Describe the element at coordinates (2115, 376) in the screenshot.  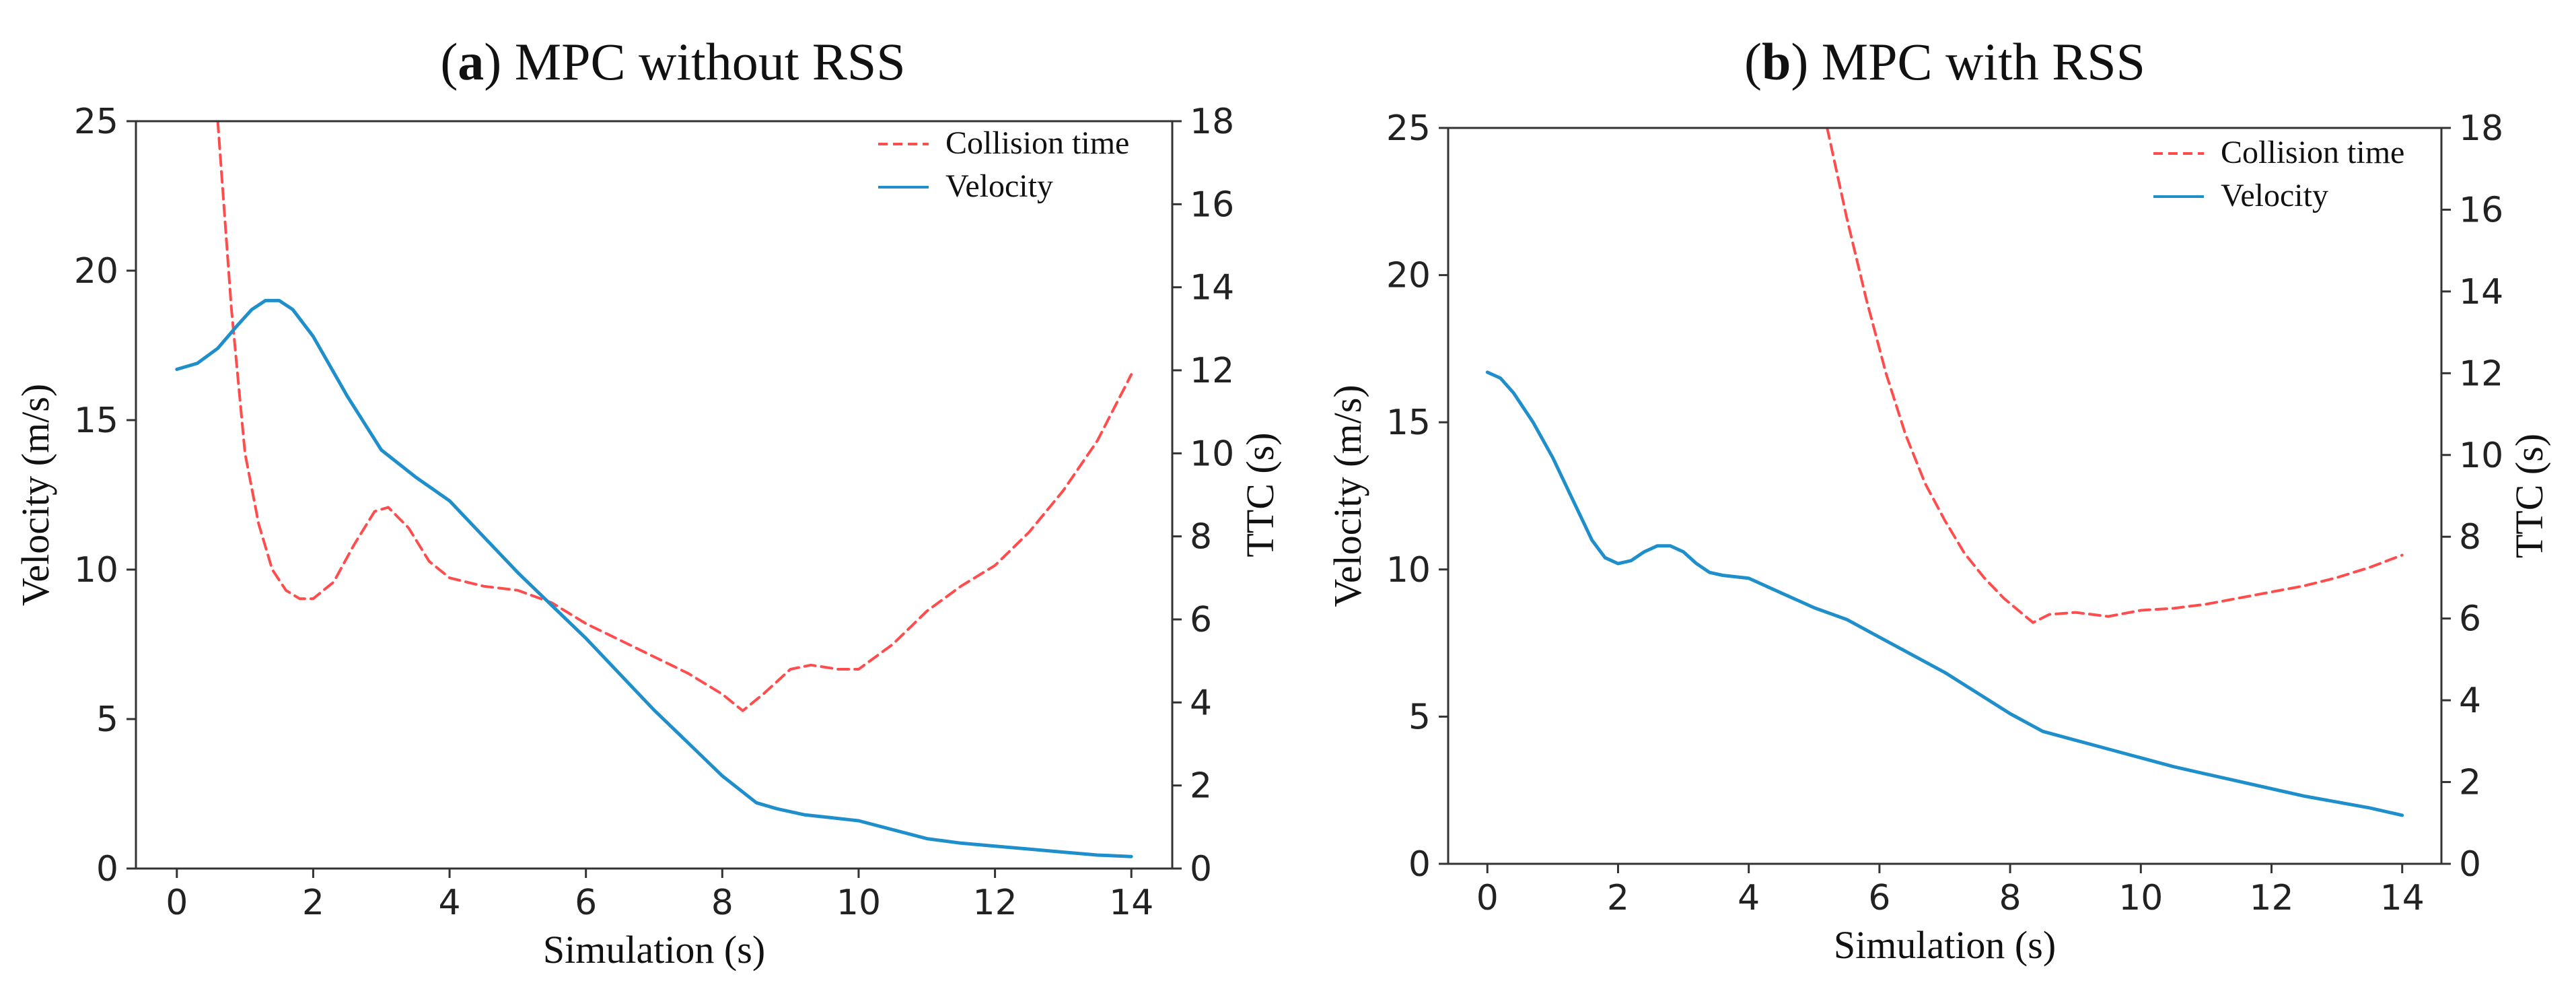
I see `series-line-collision-time` at that location.